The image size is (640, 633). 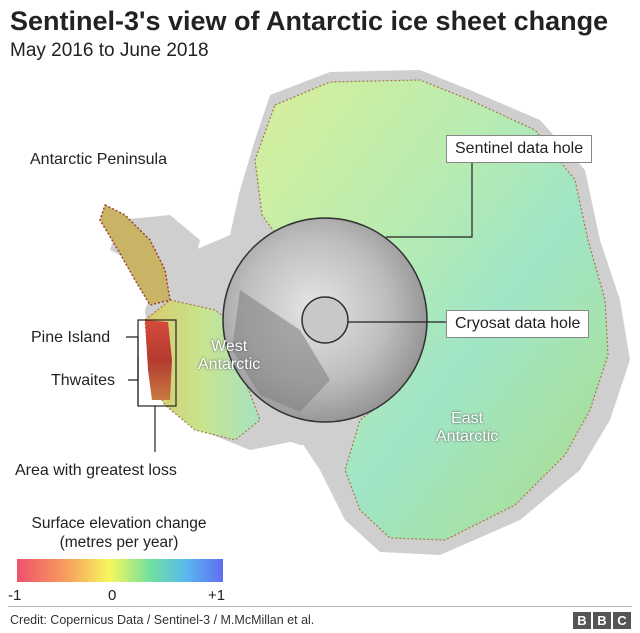 What do you see at coordinates (519, 149) in the screenshot?
I see `label-sentinel-data-hole: Sentinel data hole` at bounding box center [519, 149].